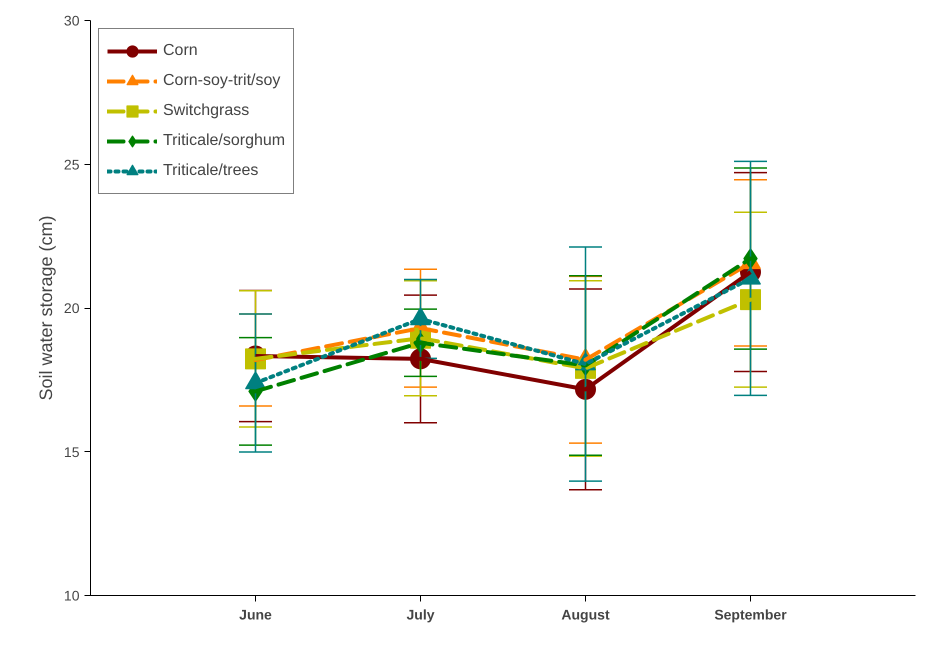 The image size is (925, 649). I want to click on y-tick-label: 25, so click(72, 164).